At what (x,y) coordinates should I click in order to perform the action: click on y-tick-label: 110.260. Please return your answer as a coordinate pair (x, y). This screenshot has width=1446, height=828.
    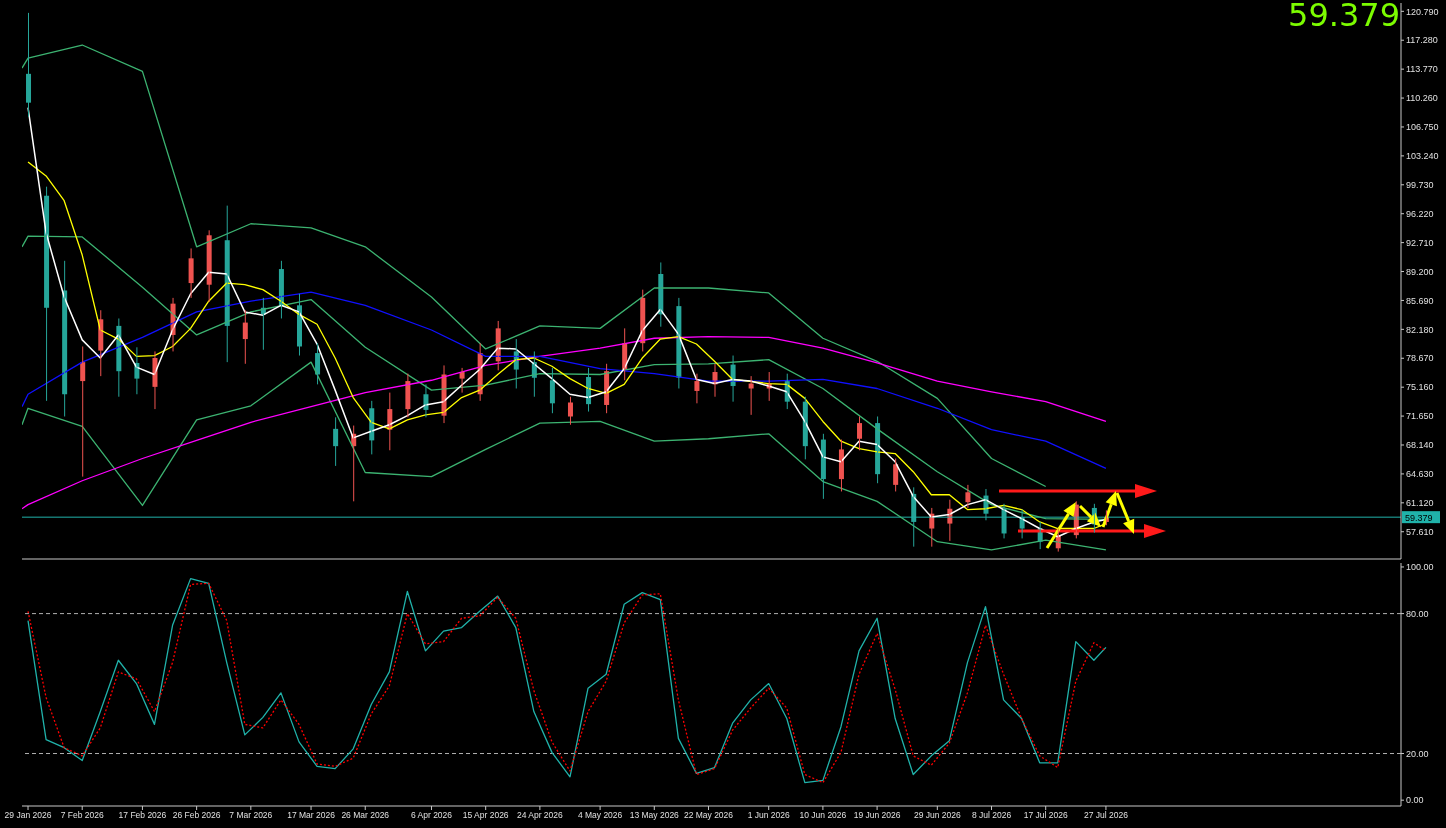
    Looking at the image, I should click on (1422, 98).